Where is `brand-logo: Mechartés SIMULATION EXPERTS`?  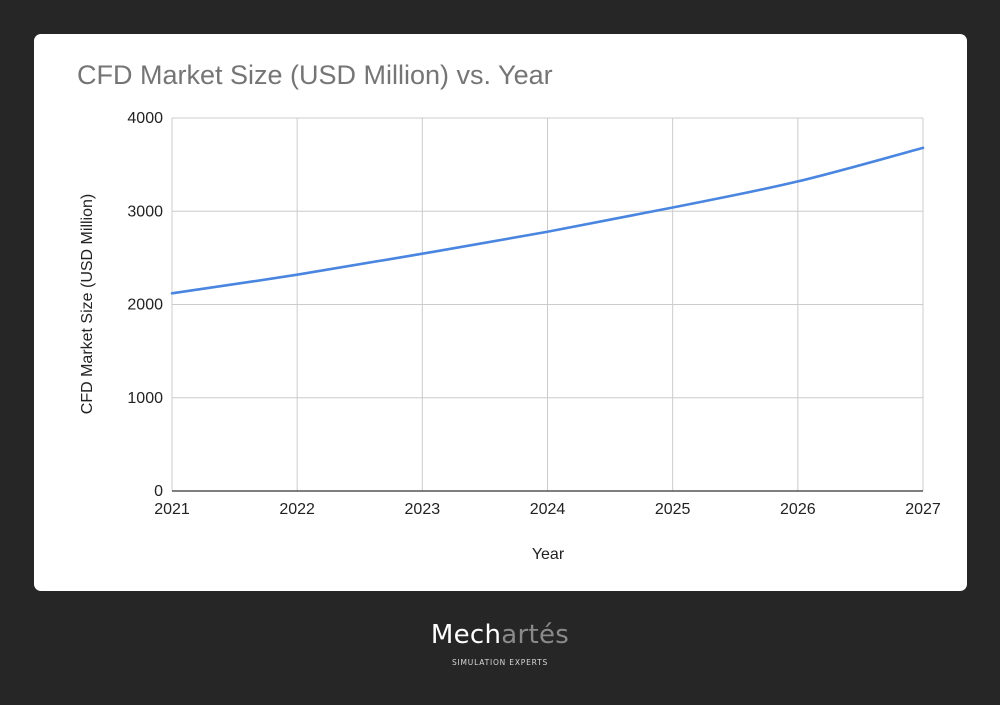 brand-logo: Mechartés SIMULATION EXPERTS is located at coordinates (500, 642).